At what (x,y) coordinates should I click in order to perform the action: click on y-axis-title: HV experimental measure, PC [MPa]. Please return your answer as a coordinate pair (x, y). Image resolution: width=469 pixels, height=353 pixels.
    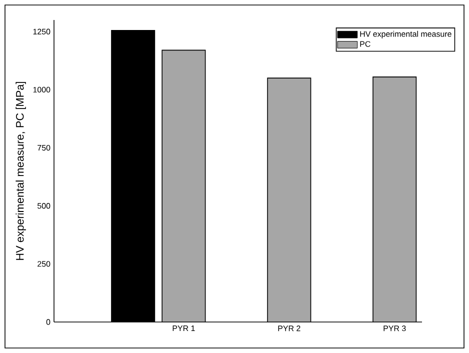
    Looking at the image, I should click on (21, 171).